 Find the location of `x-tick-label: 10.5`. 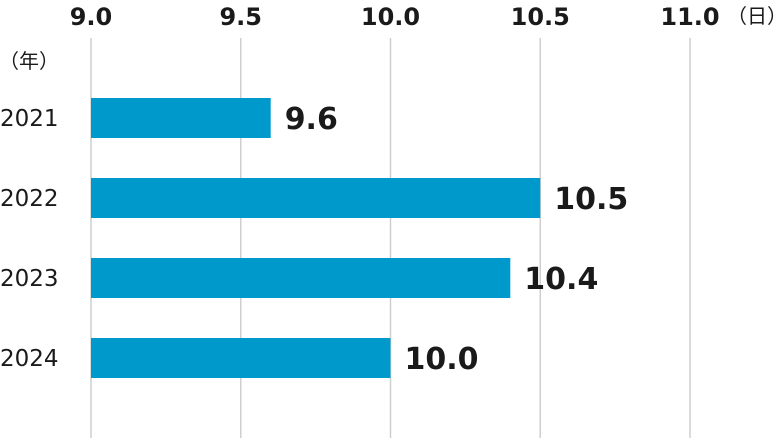

x-tick-label: 10.5 is located at coordinates (540, 17).